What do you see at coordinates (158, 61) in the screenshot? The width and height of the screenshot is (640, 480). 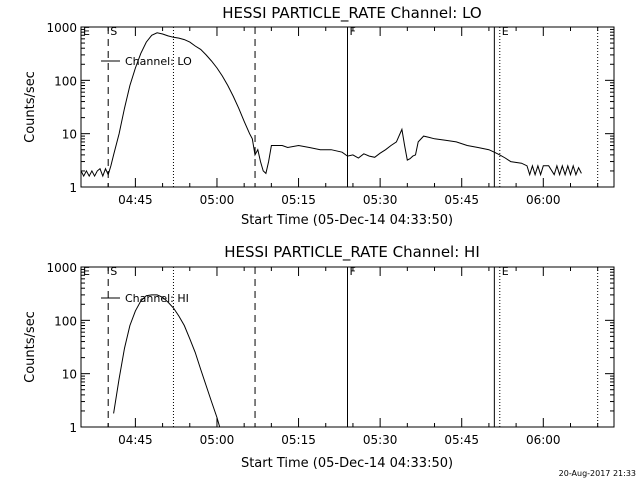 I see `legend-label: Channel: LO` at bounding box center [158, 61].